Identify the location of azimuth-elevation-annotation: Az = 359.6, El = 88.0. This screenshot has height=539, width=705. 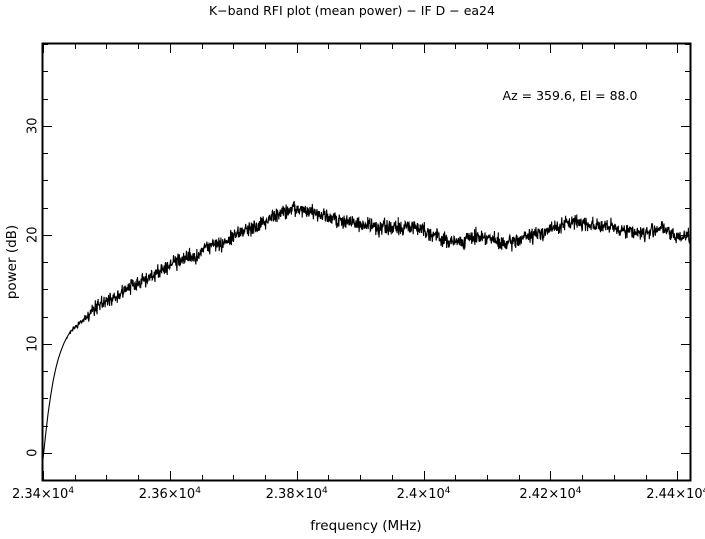
(570, 95).